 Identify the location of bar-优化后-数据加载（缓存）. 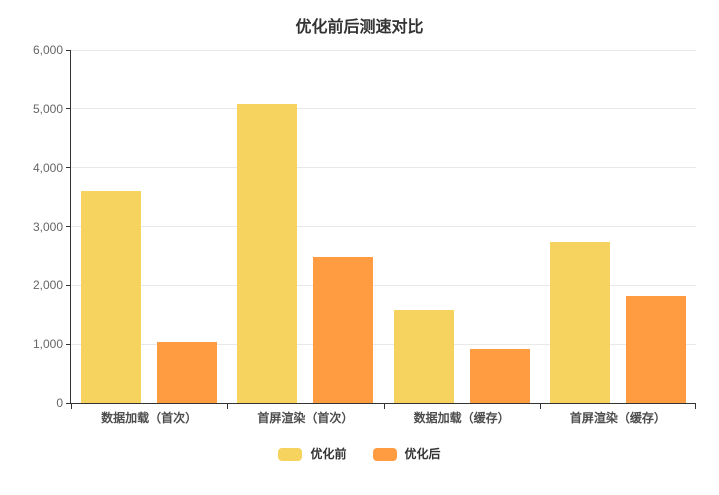
(499, 376).